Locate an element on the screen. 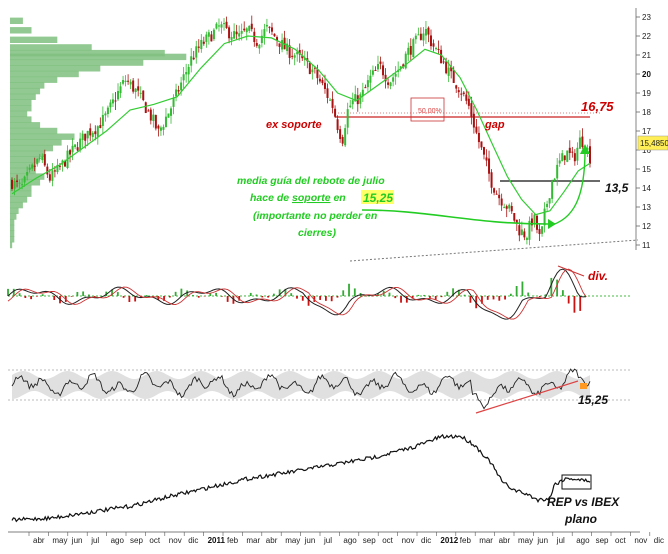 The height and width of the screenshot is (554, 668). x-tick-label: 2012 is located at coordinates (449, 540).